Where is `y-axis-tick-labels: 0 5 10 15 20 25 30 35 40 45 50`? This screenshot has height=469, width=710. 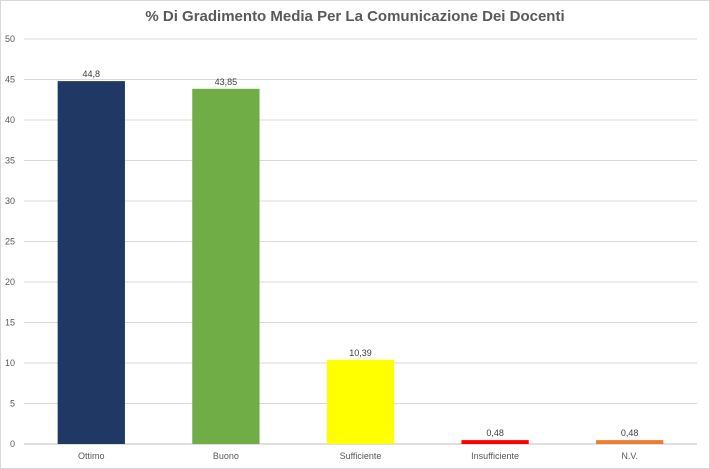 y-axis-tick-labels: 0 5 10 15 20 25 30 35 40 45 50 is located at coordinates (10, 241).